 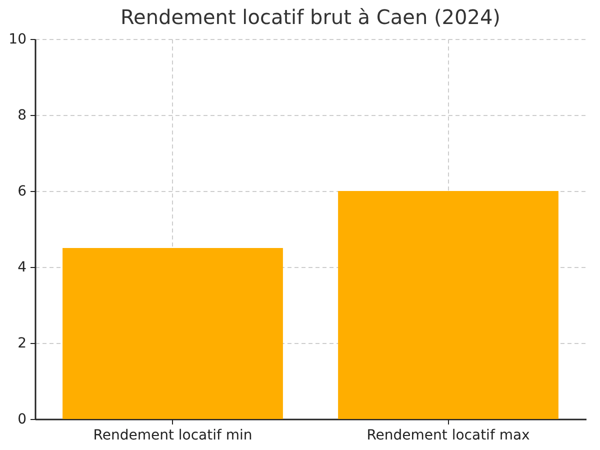 I want to click on chart-title: Rendement locatif brut à Caen (2024), so click(x=310, y=17).